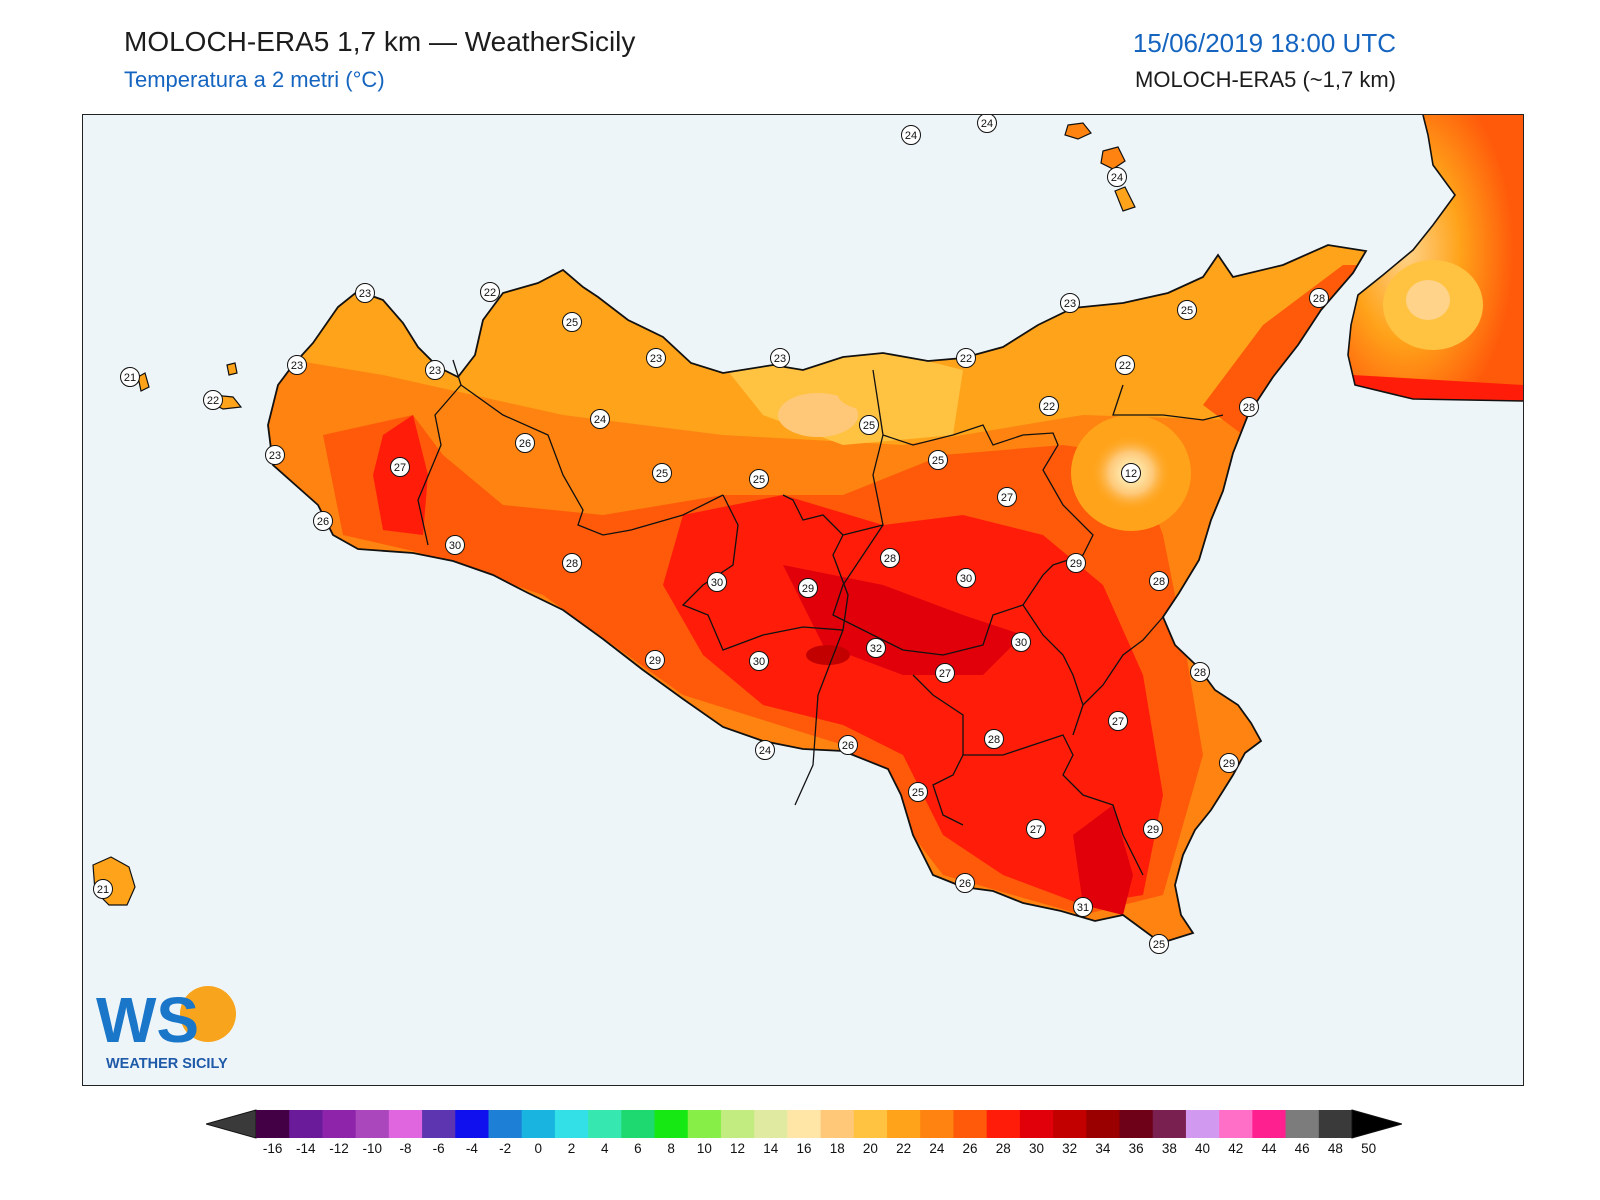 This screenshot has height=1200, width=1600. I want to click on station-value: 21, so click(103, 890).